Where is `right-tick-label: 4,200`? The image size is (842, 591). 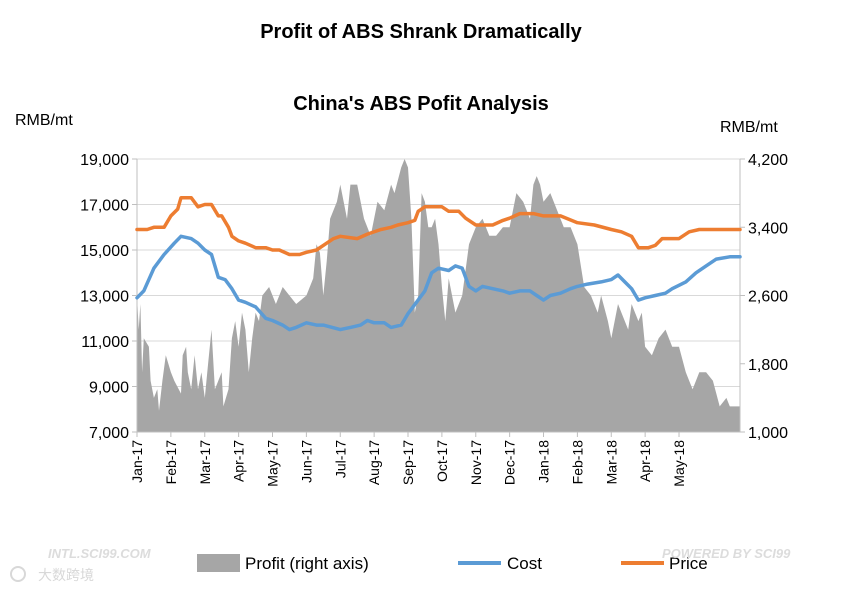
right-tick-label: 4,200 is located at coordinates (768, 160).